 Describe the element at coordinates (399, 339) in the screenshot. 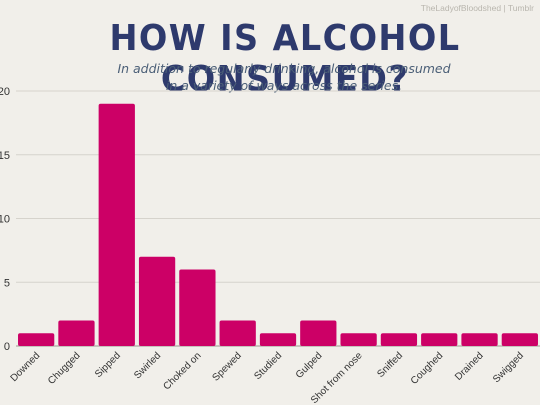

I see `bar-sniffed` at that location.